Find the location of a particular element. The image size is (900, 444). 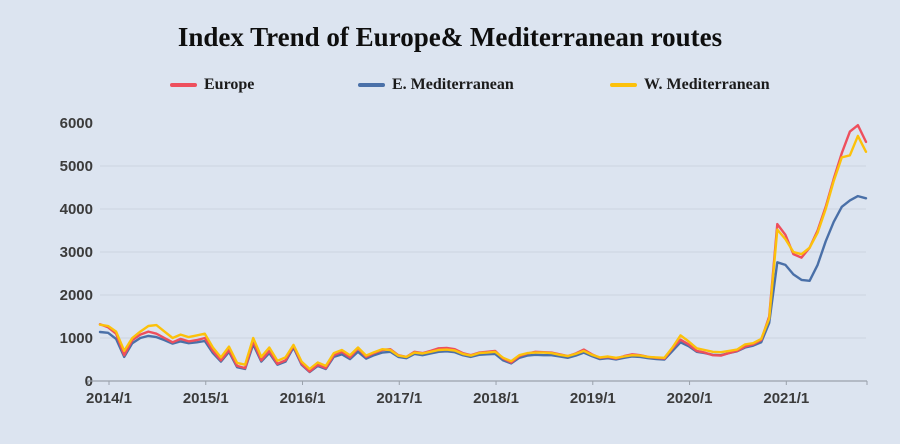

x-axis-tick-label: 2018/1 is located at coordinates (496, 398).